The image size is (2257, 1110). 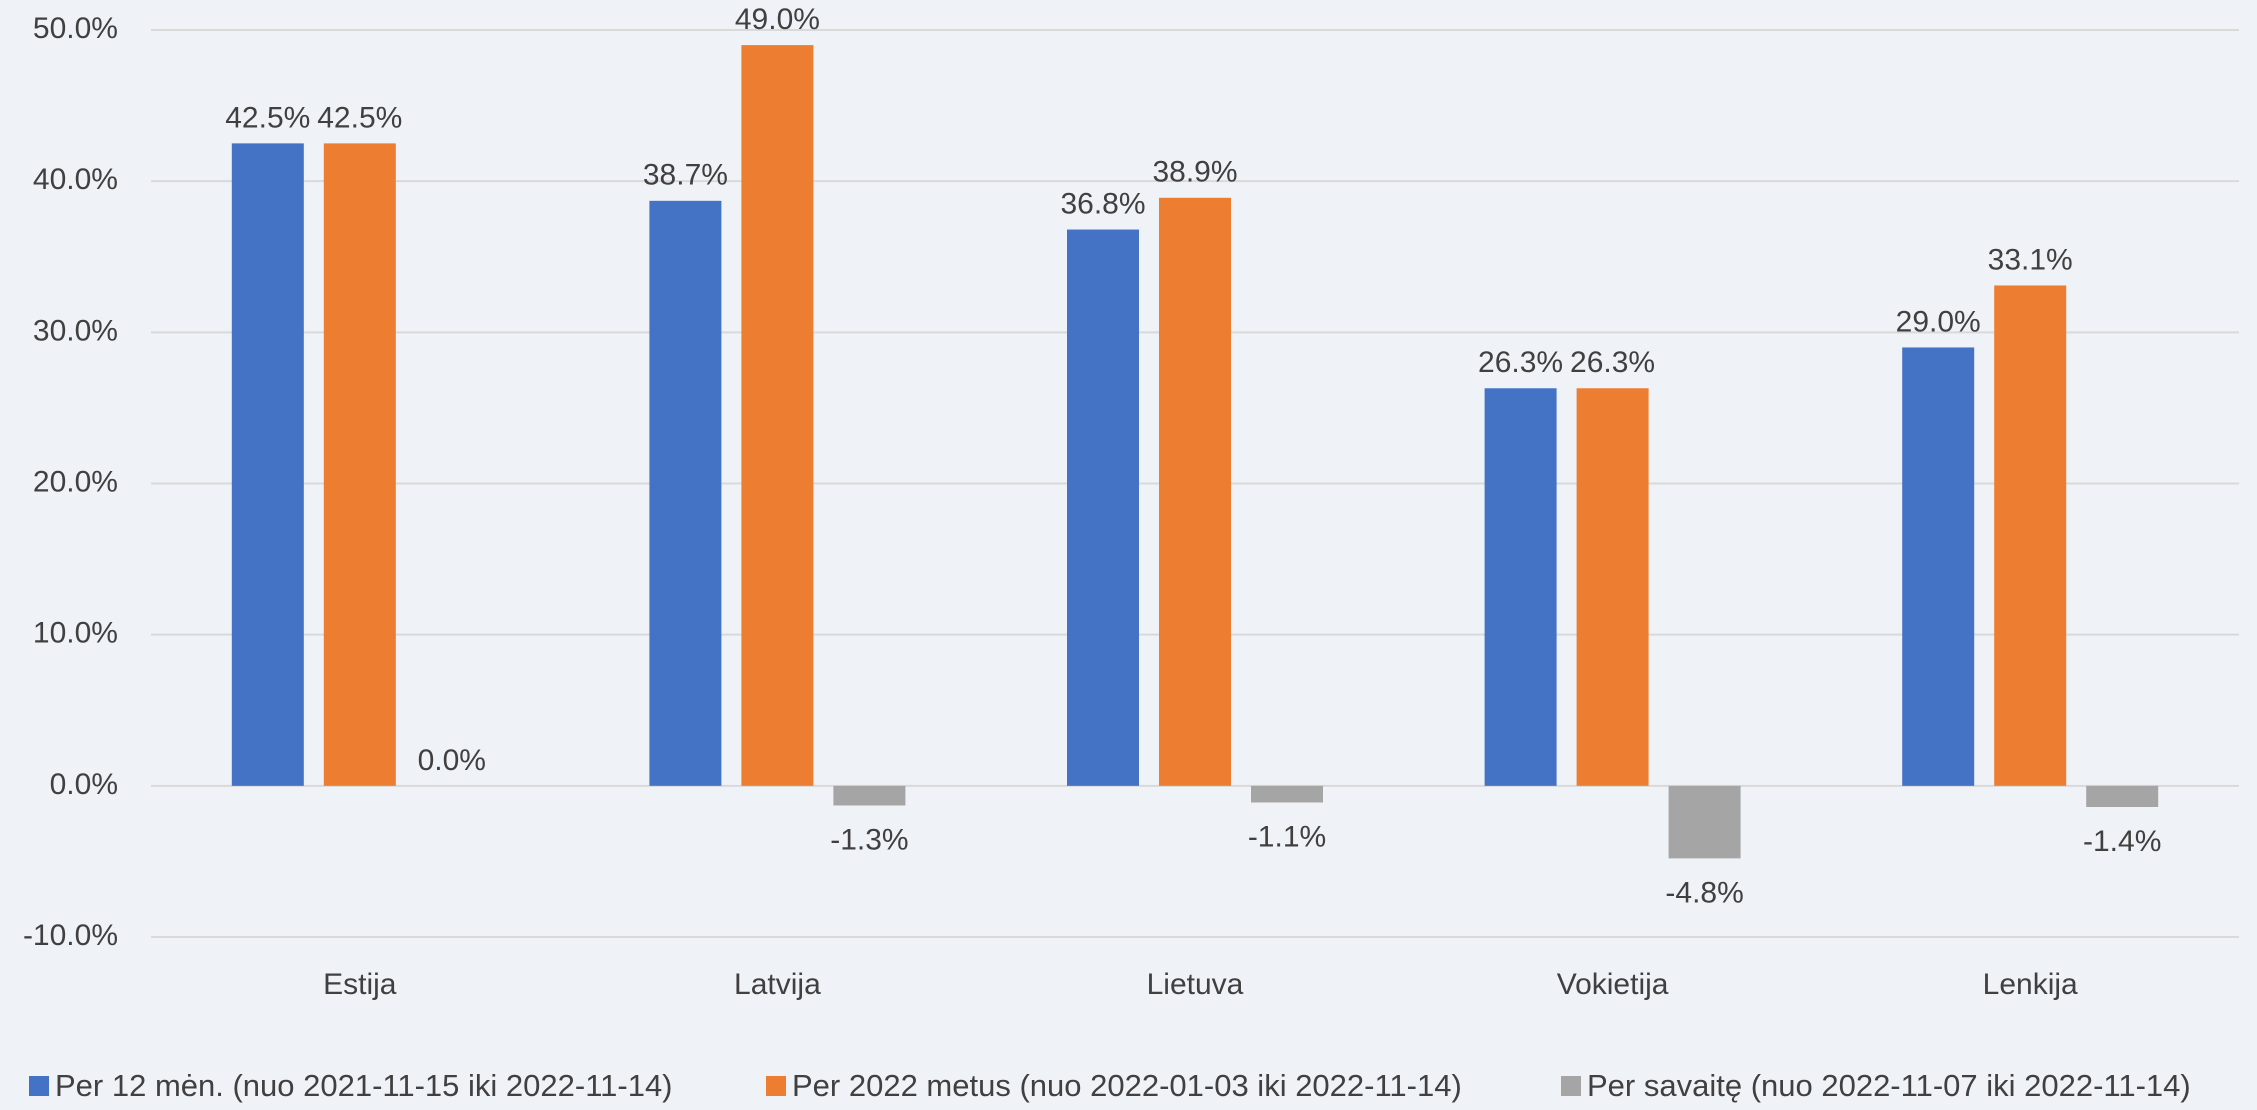 I want to click on value-label: 38.9%, so click(x=1194, y=172).